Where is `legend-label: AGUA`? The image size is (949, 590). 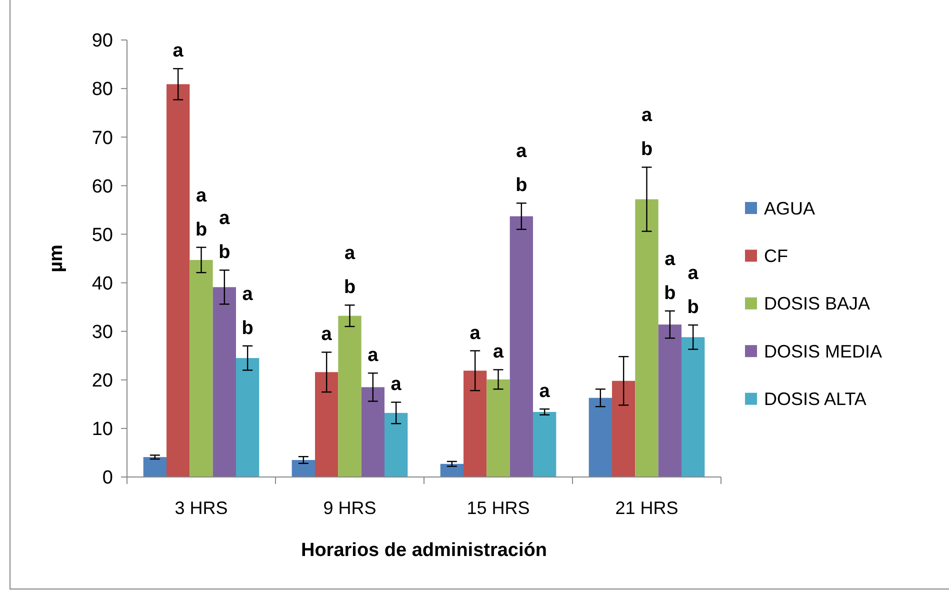 legend-label: AGUA is located at coordinates (790, 208).